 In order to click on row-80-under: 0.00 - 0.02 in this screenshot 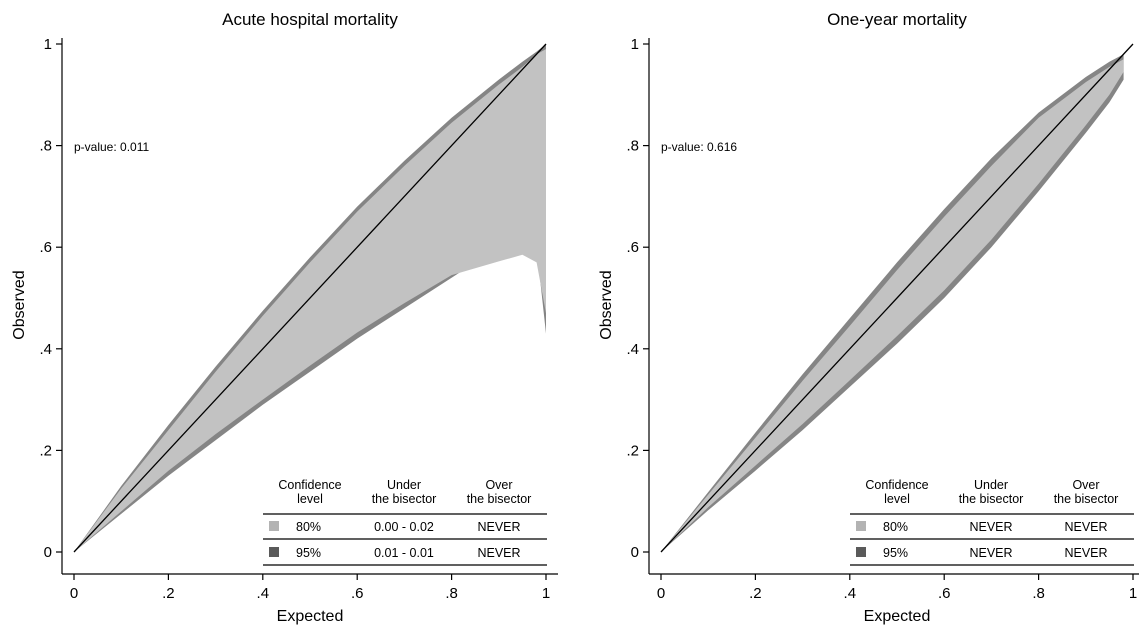, I will do `click(404, 527)`.